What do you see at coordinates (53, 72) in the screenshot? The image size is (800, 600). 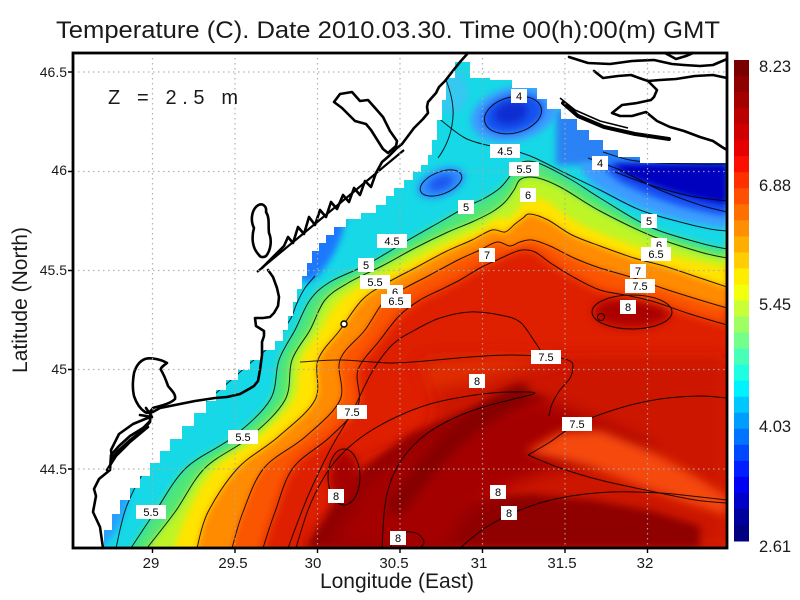 I see `svg-text: 46.5` at bounding box center [53, 72].